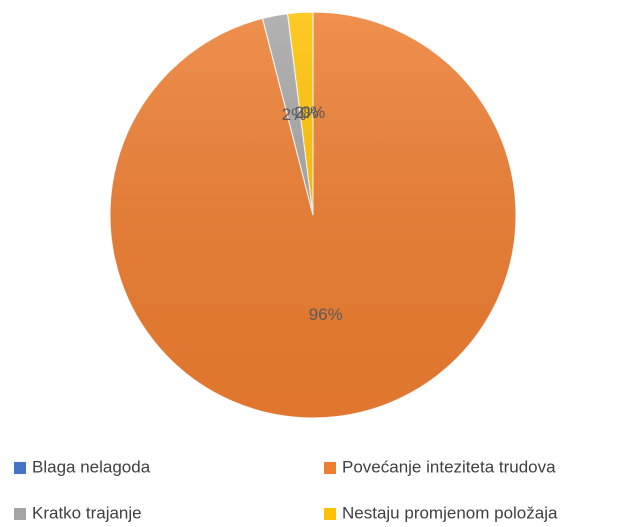 The width and height of the screenshot is (626, 527). What do you see at coordinates (313, 112) in the screenshot?
I see `data-label: 0%` at bounding box center [313, 112].